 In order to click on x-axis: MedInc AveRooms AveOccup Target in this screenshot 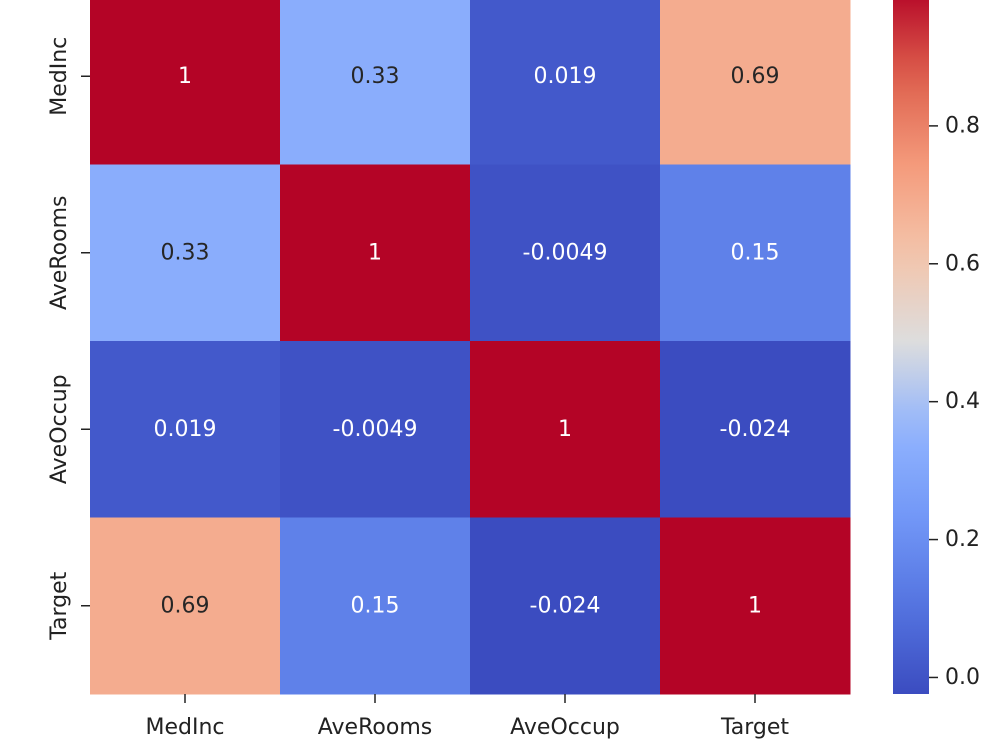, I will do `click(467, 717)`.